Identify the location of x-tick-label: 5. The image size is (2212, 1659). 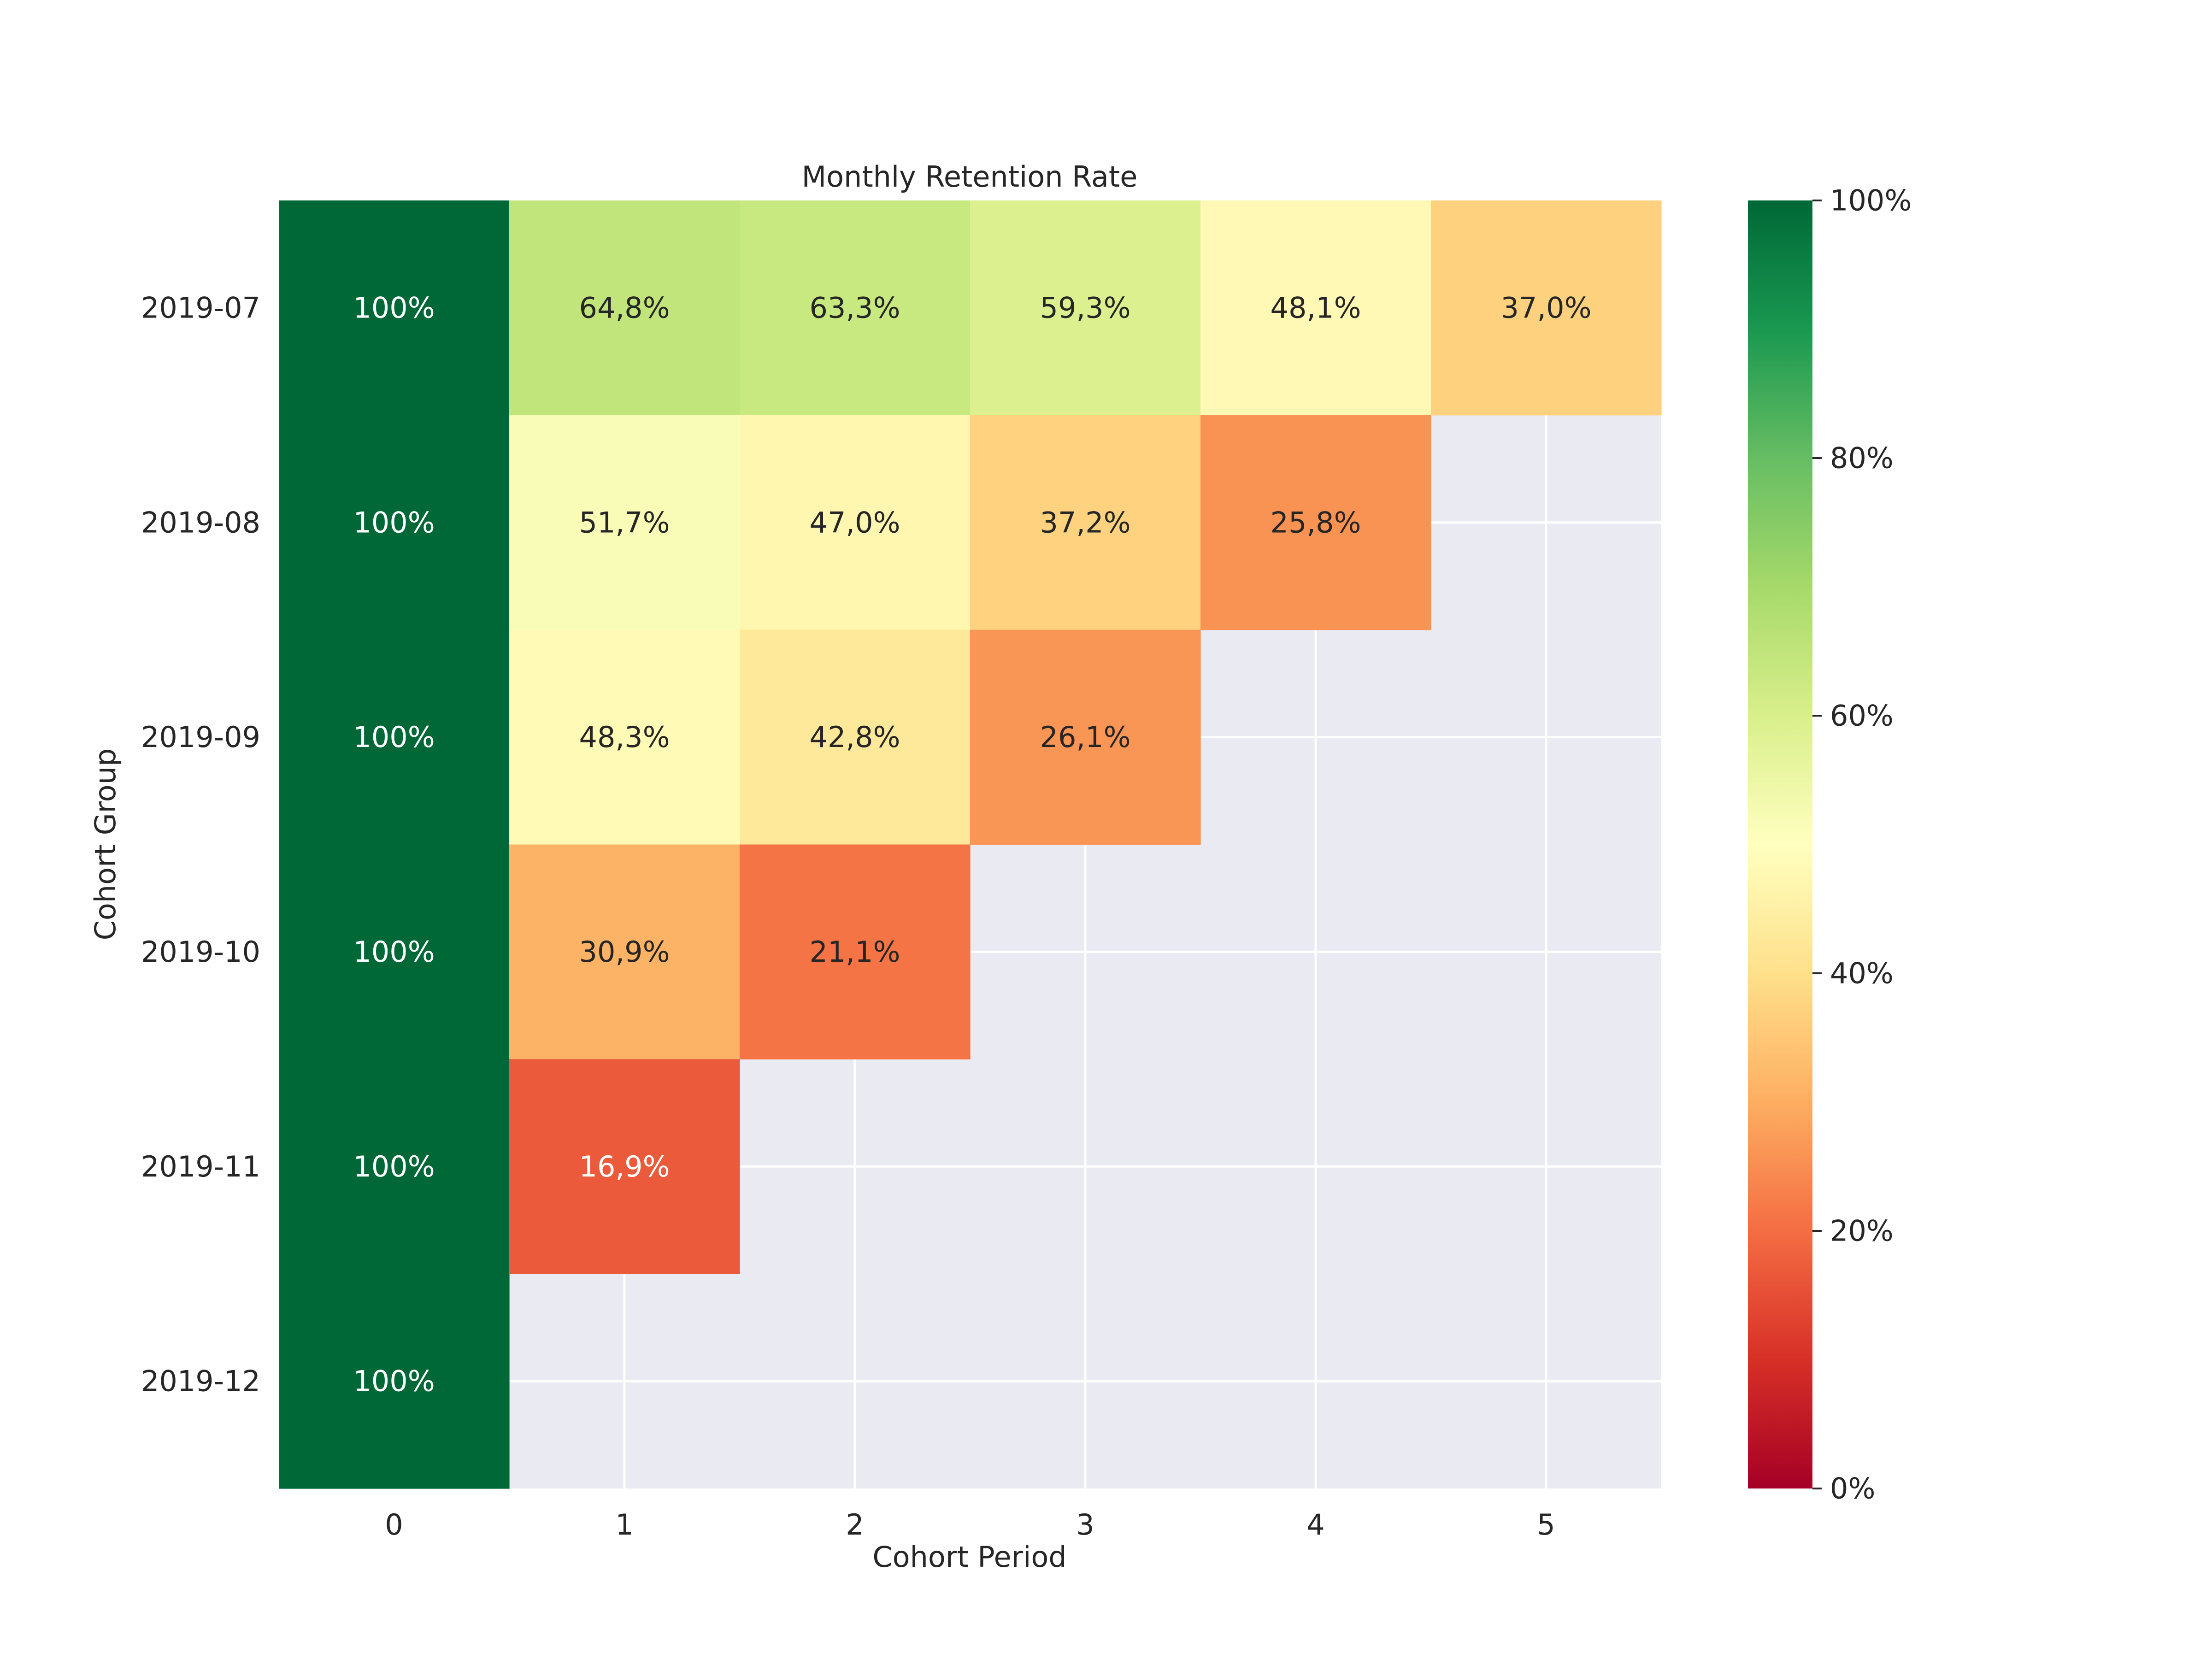
(1546, 1524).